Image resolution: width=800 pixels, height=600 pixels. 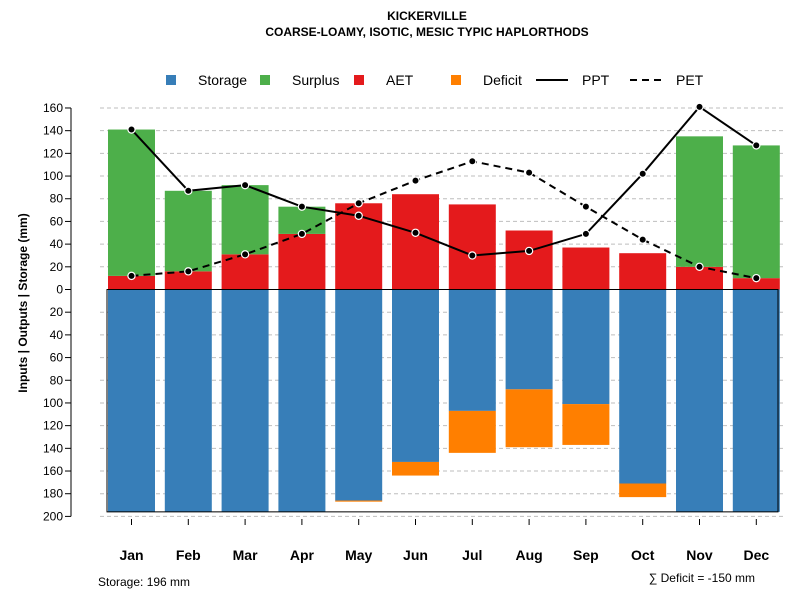 I want to click on storage-bar-may, so click(x=359, y=395).